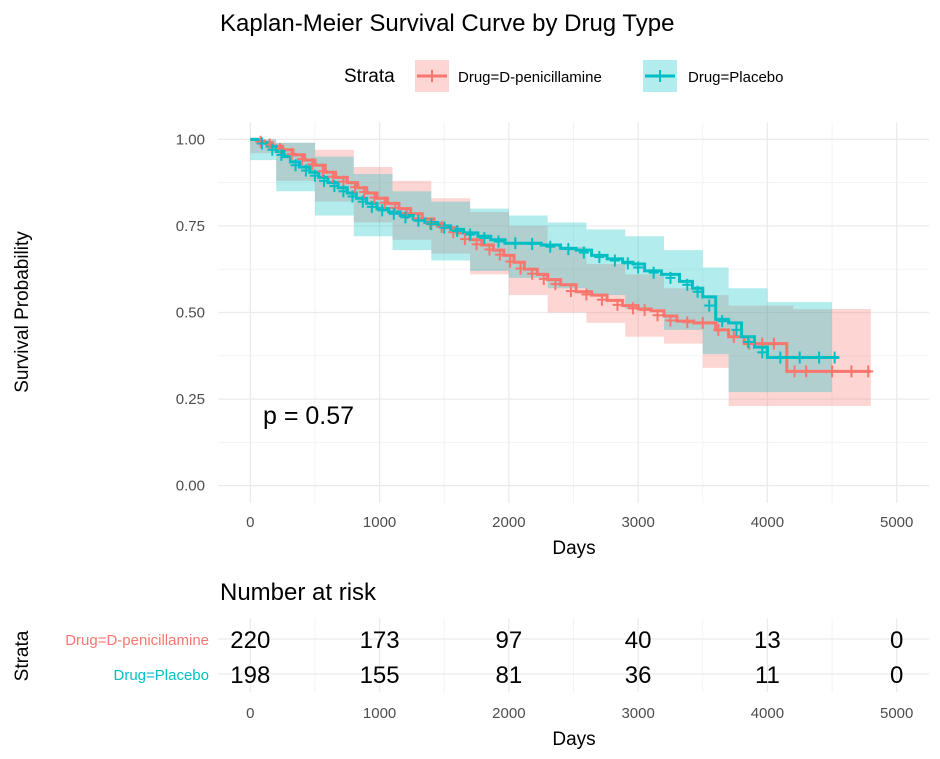  What do you see at coordinates (573, 548) in the screenshot?
I see `x-axis-title: Days` at bounding box center [573, 548].